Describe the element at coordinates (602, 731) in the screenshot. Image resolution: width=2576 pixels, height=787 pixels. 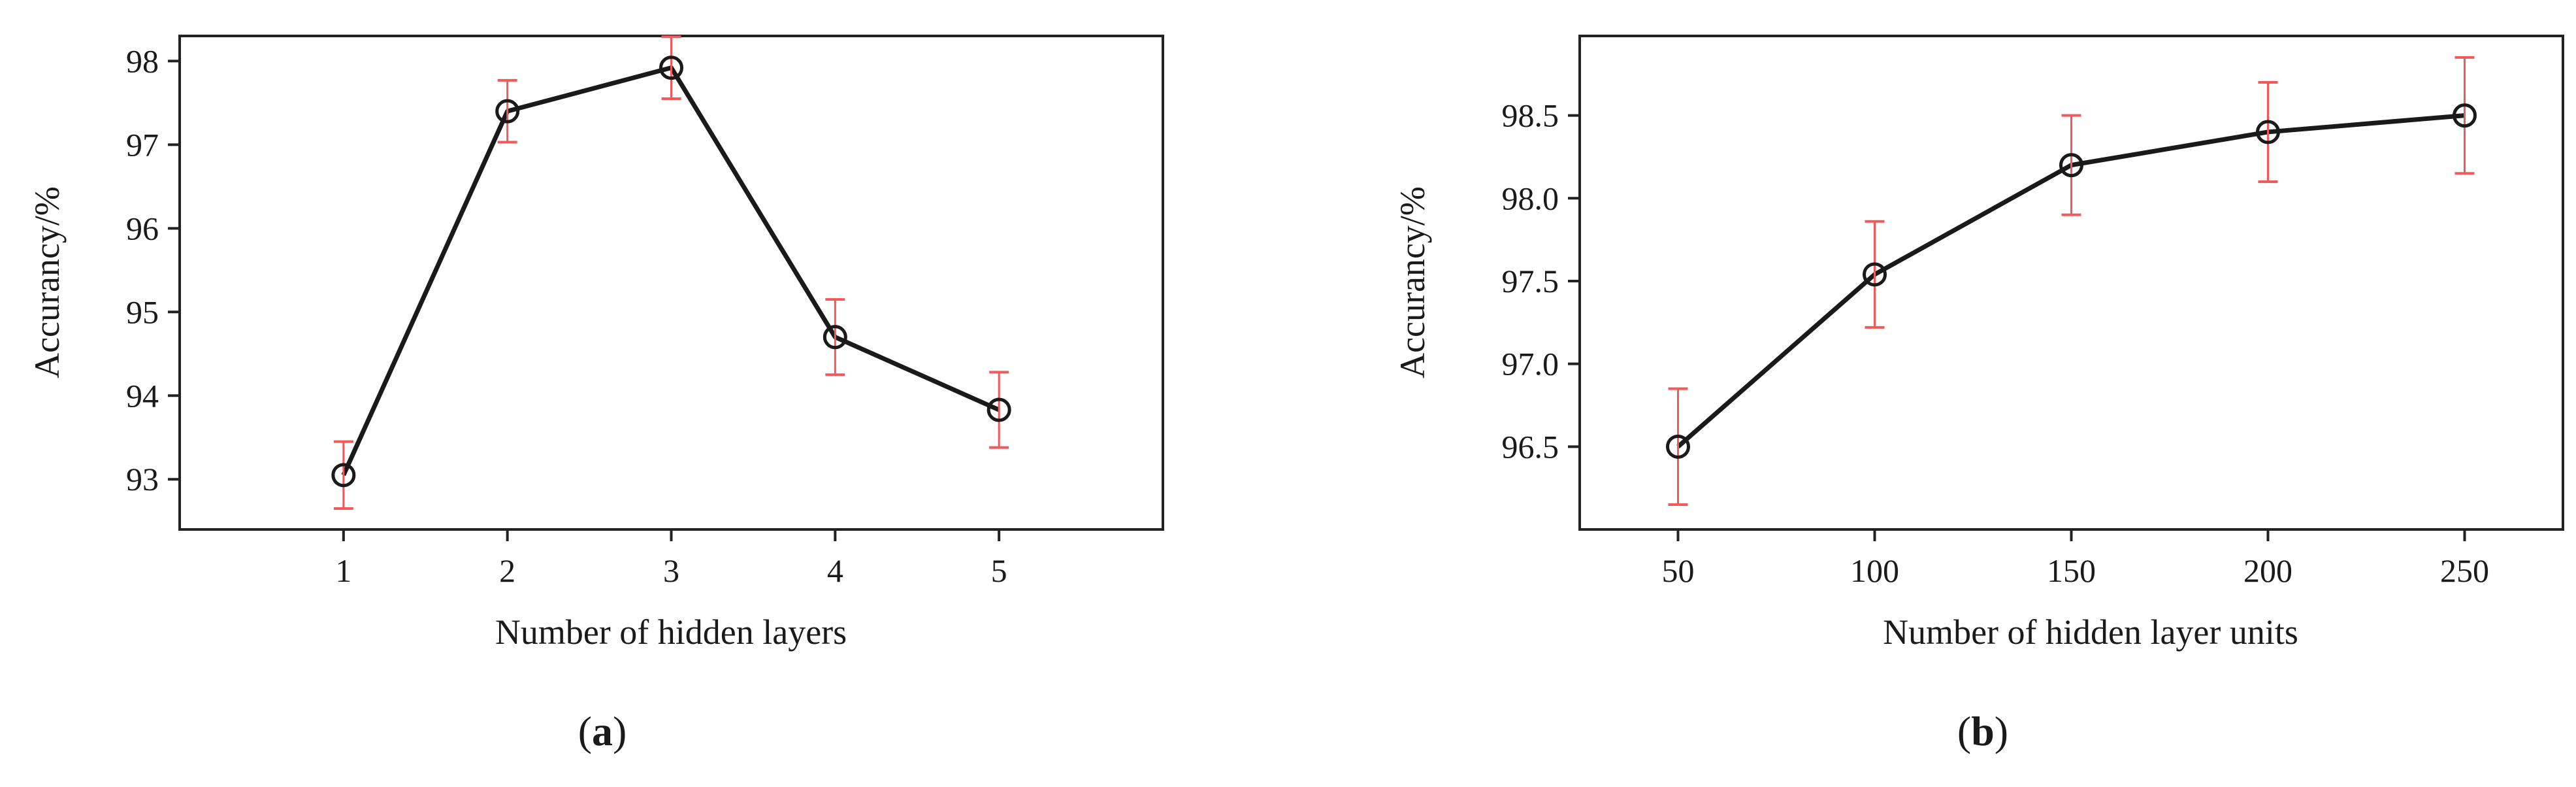
I see `panel-a-caption: (a)` at that location.